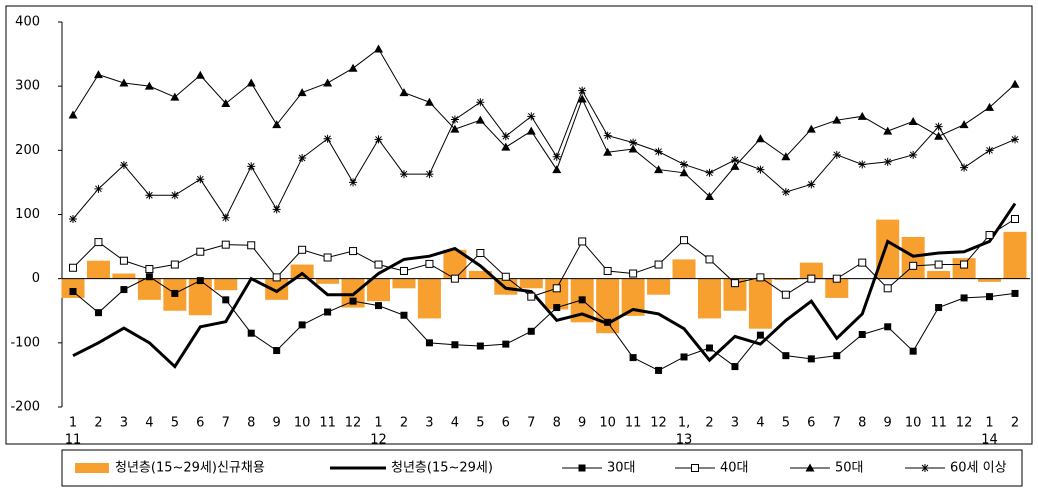 The height and width of the screenshot is (492, 1038). I want to click on y-tick-label: -100, so click(25, 342).